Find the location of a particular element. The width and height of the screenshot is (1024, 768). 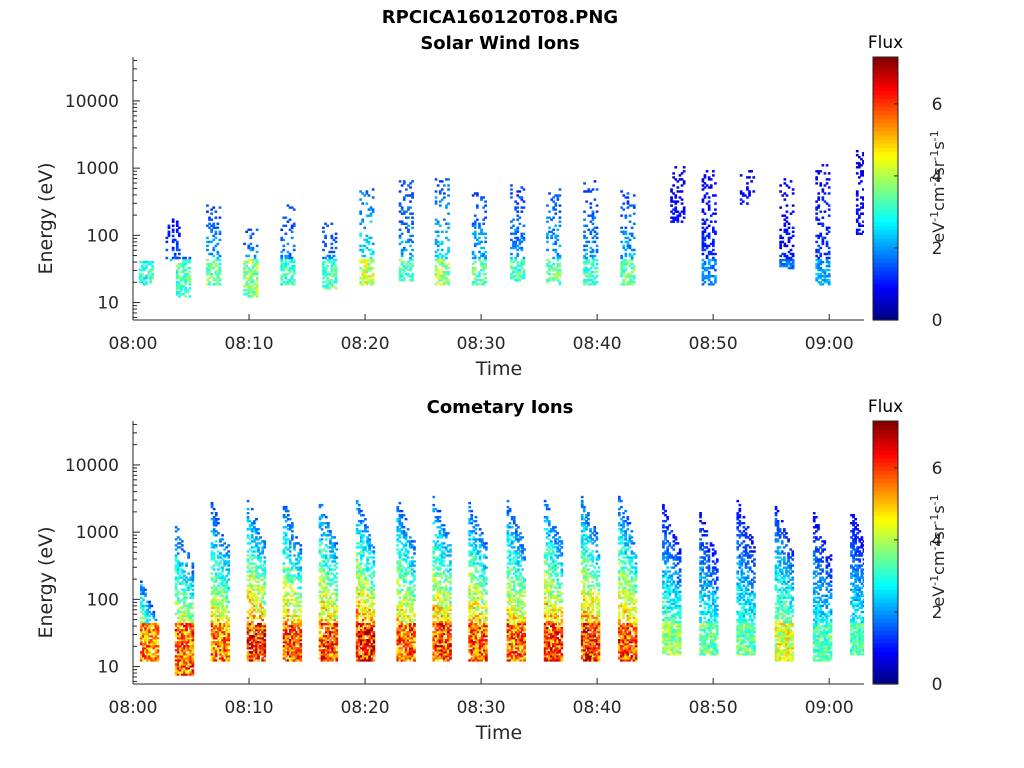

panel-title: Solar Wind Ions is located at coordinates (499, 43).